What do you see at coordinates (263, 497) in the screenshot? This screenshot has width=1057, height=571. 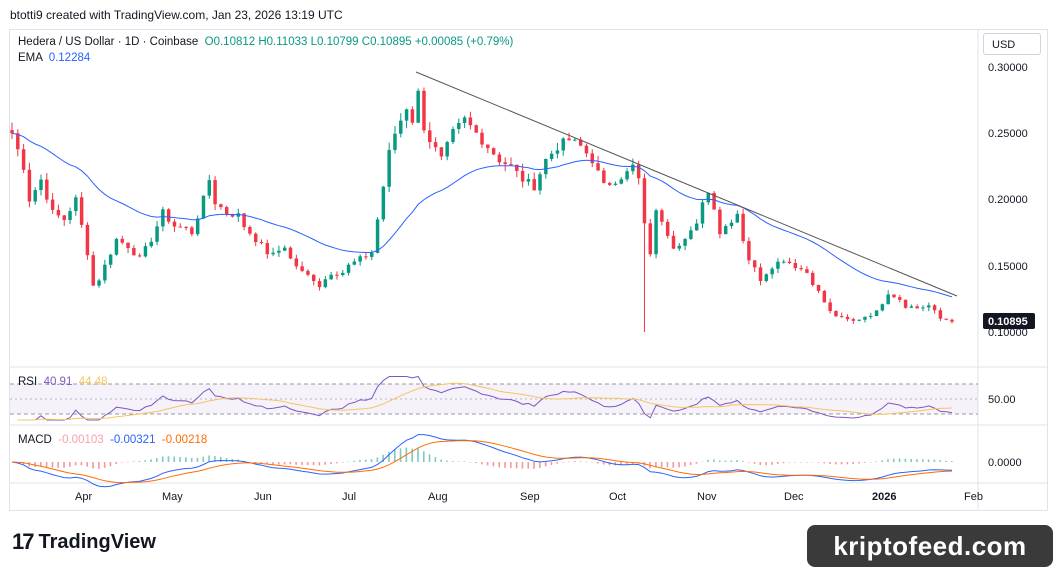 I see `time-tick: Jun` at bounding box center [263, 497].